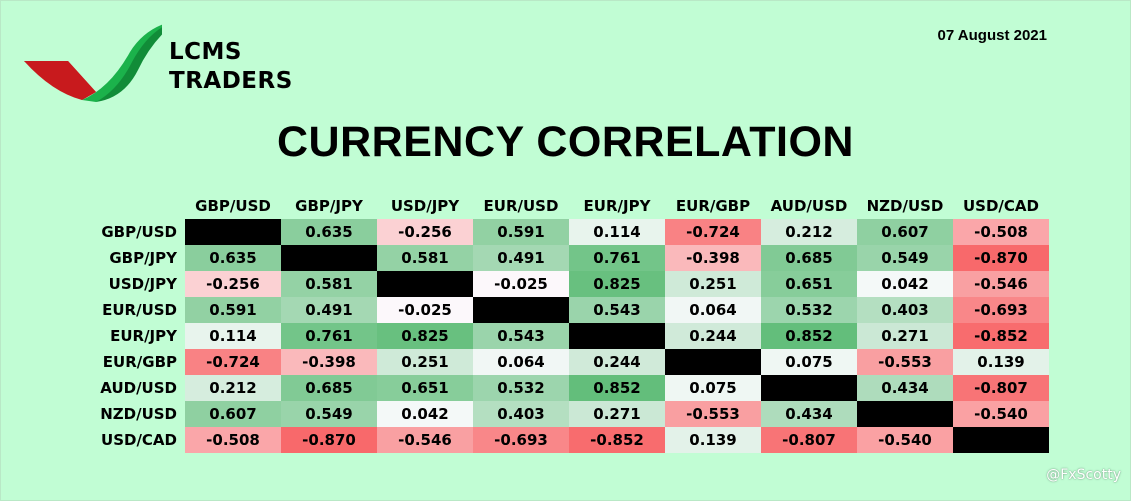 Image resolution: width=1131 pixels, height=501 pixels. What do you see at coordinates (713, 206) in the screenshot?
I see `column-label: EUR/GBP` at bounding box center [713, 206].